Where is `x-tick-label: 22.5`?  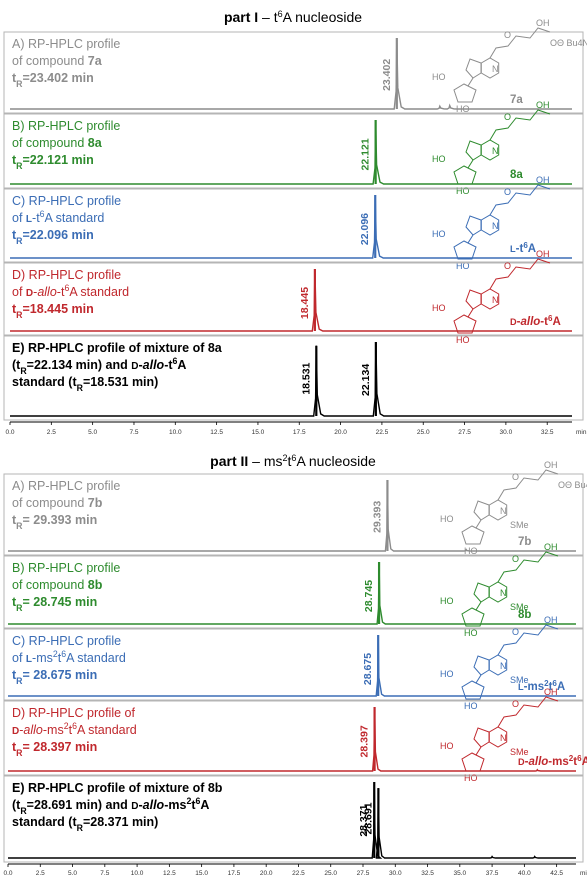
x-tick-label: 22.5 is located at coordinates (382, 432).